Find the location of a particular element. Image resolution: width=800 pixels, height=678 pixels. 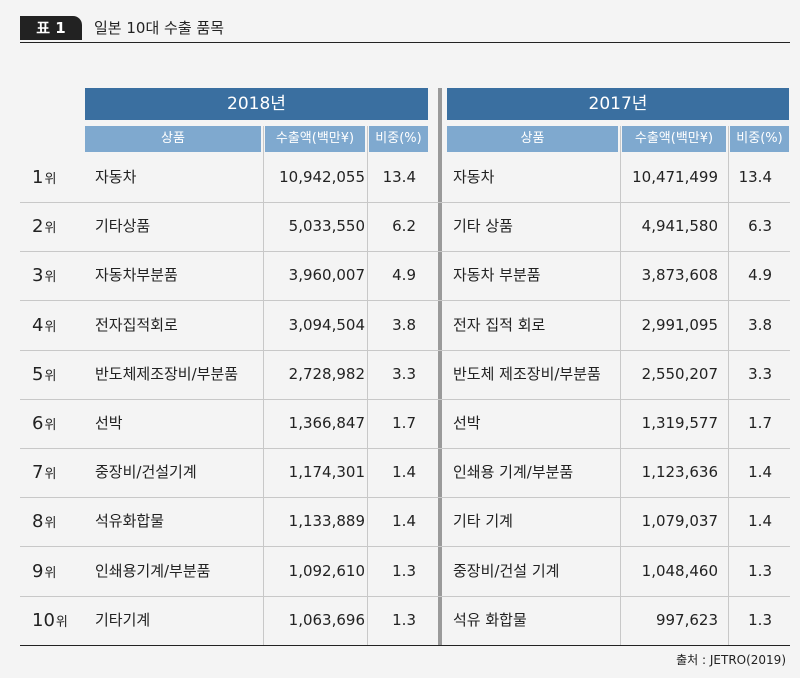

amount-2017-cell: 3,873,608 is located at coordinates (679, 275).